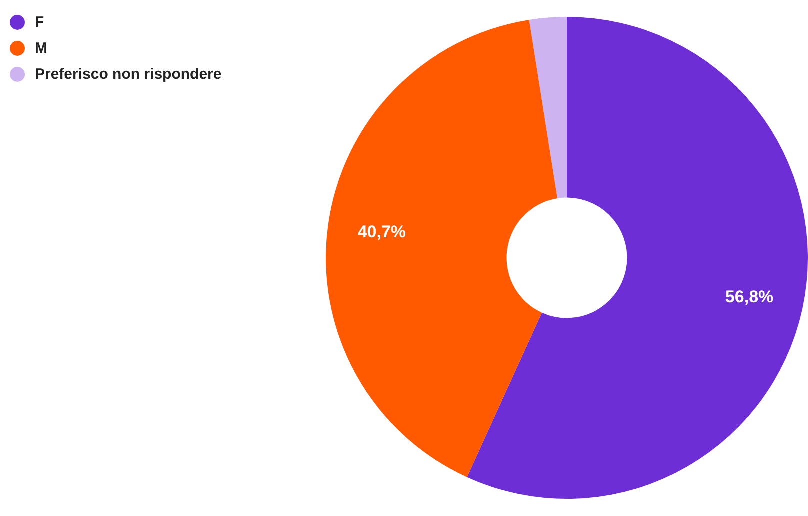  Describe the element at coordinates (39, 22) in the screenshot. I see `legend-label: F` at that location.